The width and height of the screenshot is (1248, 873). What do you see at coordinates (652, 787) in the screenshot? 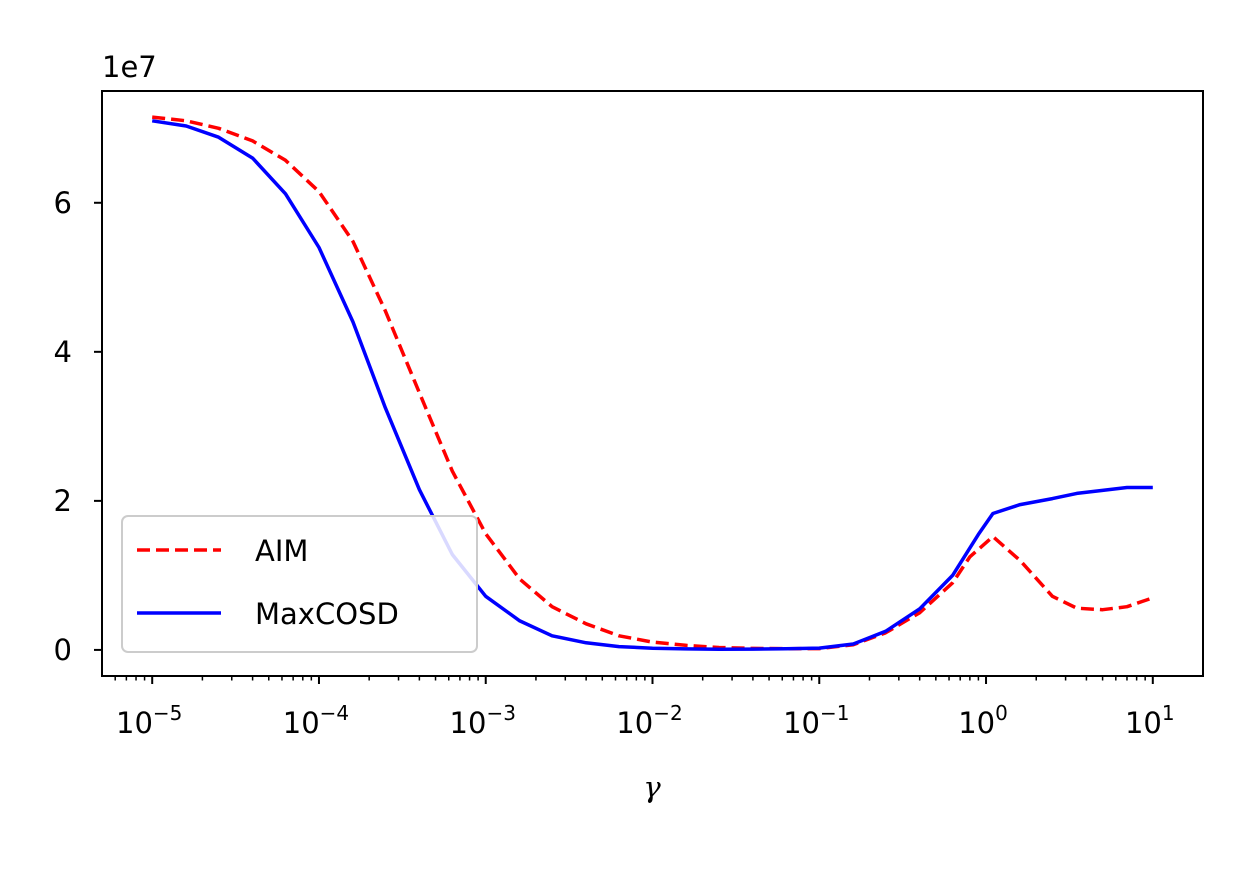
I see `x-axis-label: γ` at bounding box center [652, 787].